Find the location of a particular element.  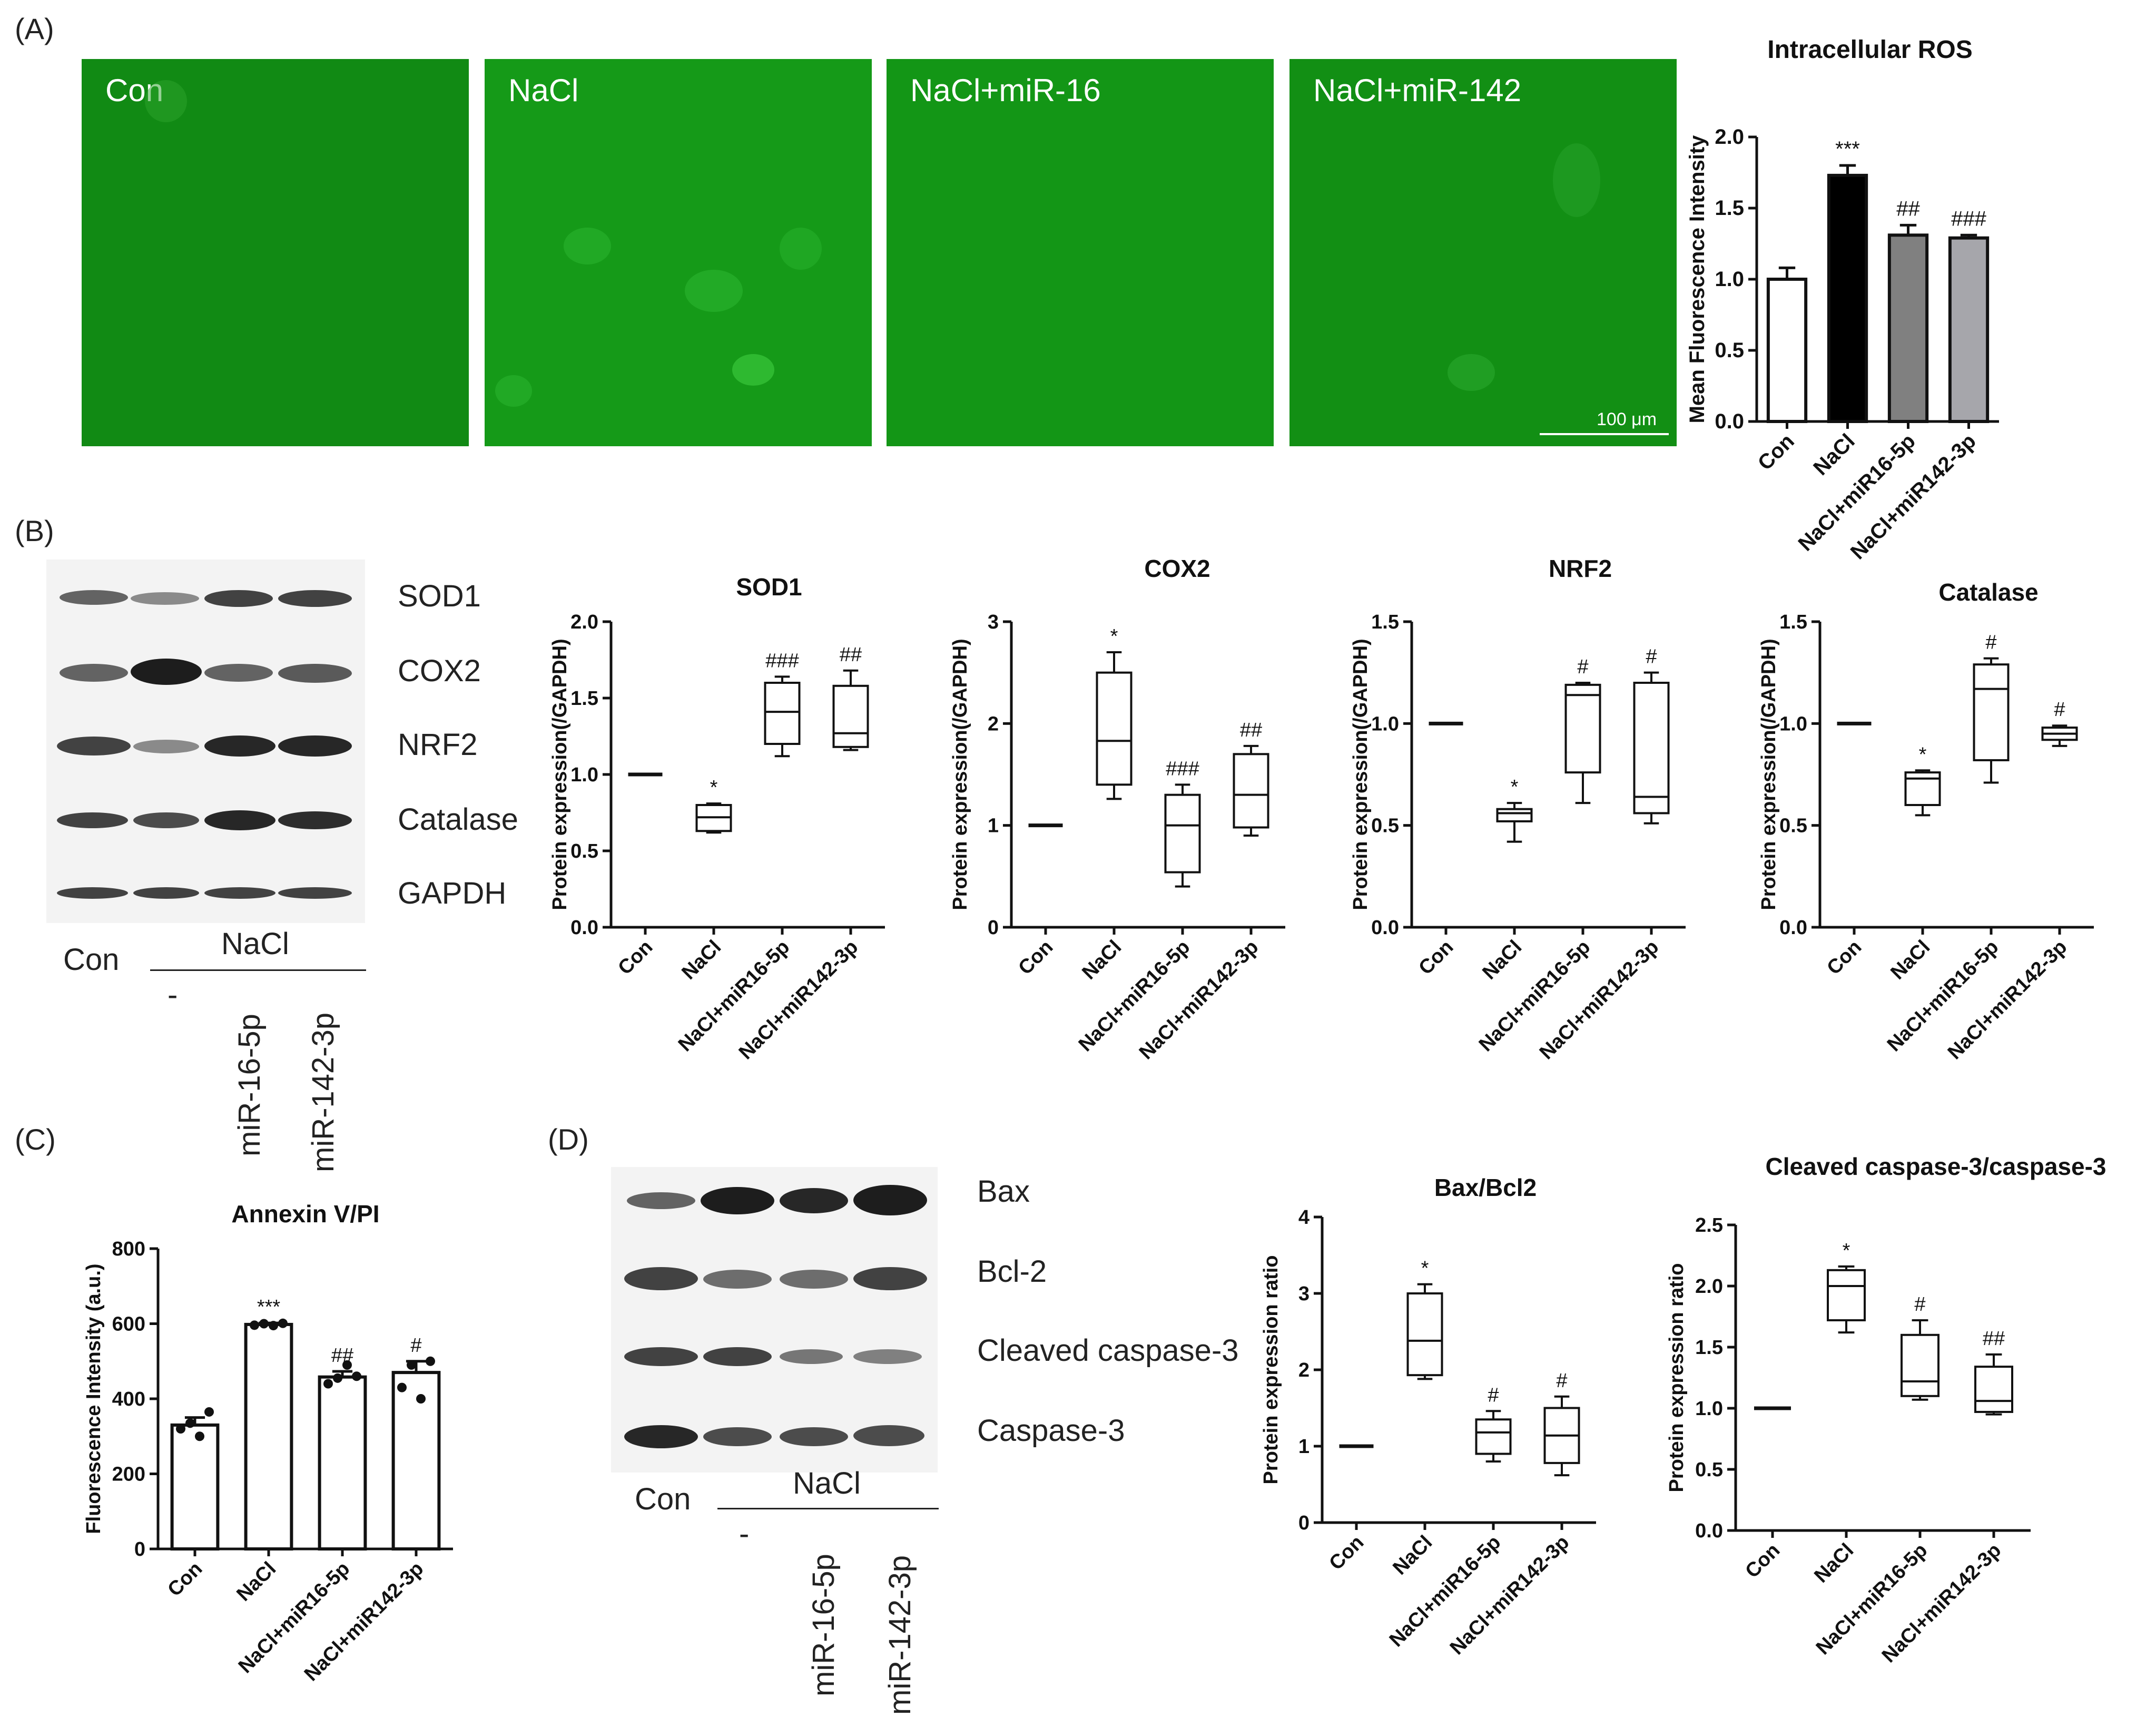

blot-row-label: Bcl-2 is located at coordinates (1012, 1271).